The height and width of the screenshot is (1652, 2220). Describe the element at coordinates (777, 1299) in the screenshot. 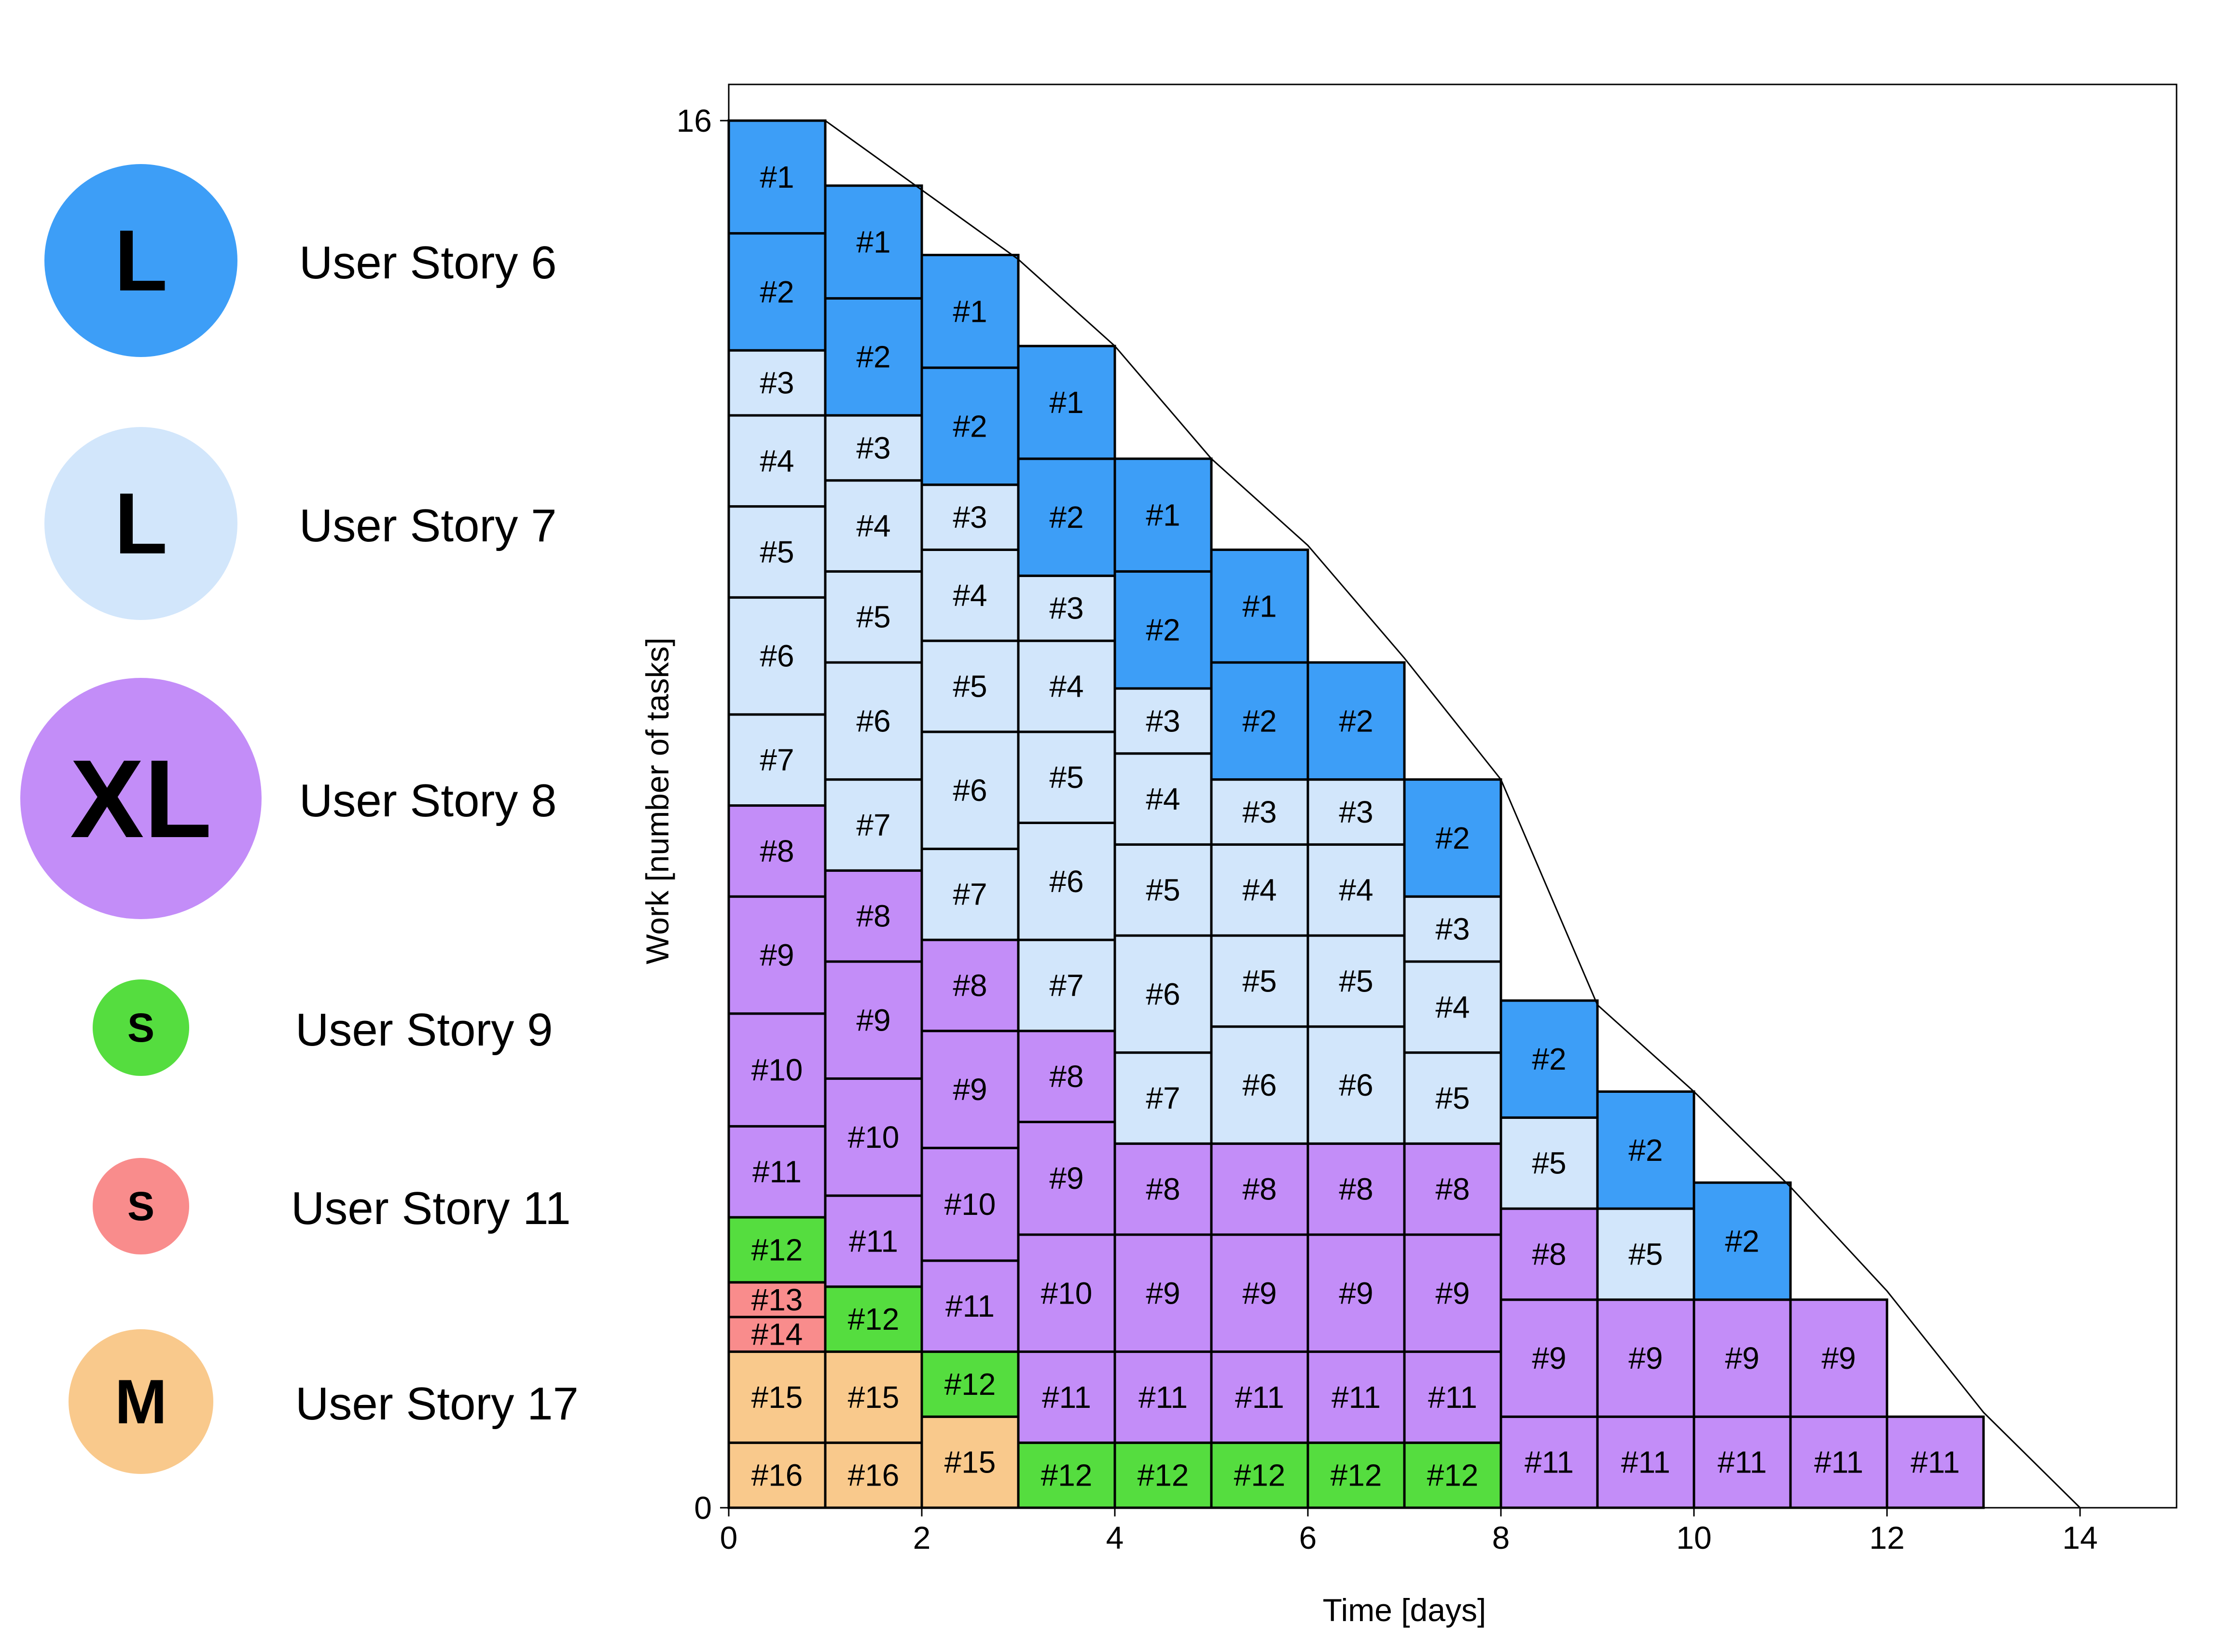

I see `task-block-label: #13` at that location.